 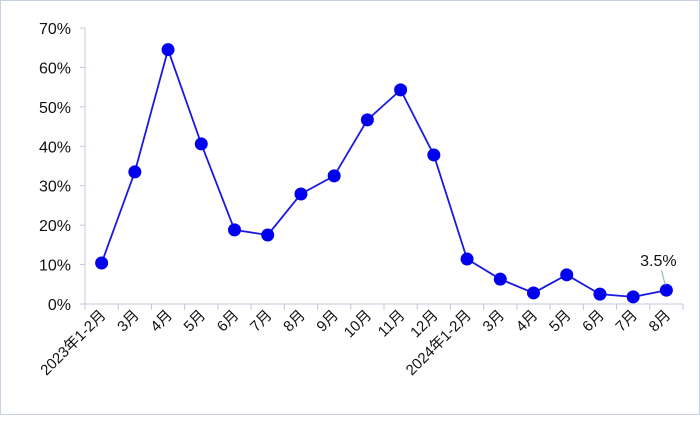 What do you see at coordinates (327, 321) in the screenshot?
I see `x-tick-label: 9月` at bounding box center [327, 321].